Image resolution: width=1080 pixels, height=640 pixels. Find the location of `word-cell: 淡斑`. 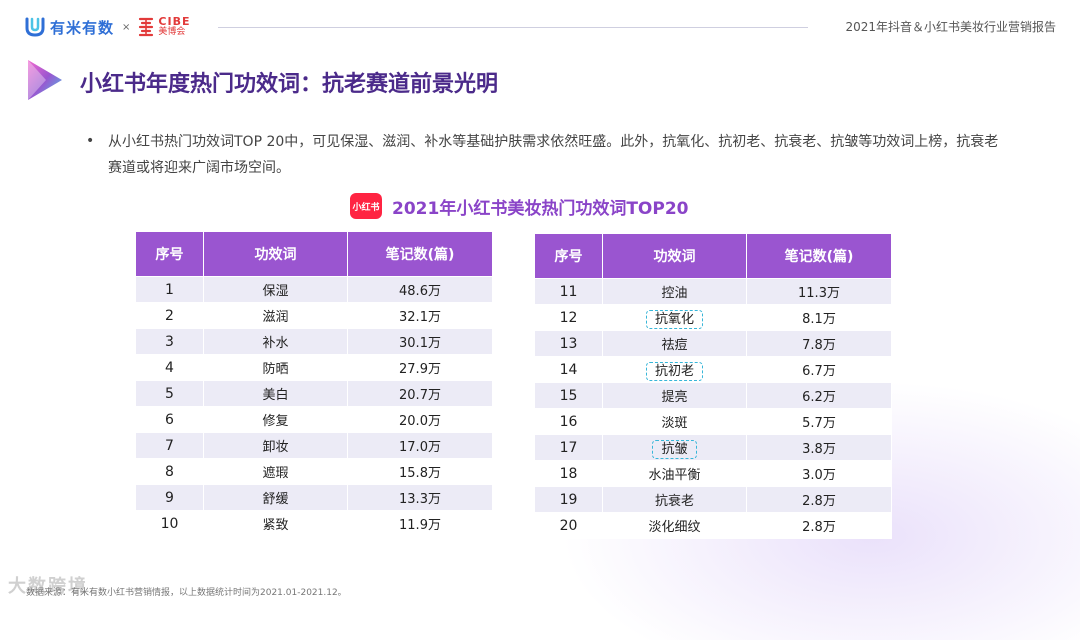

word-cell: 淡斑 is located at coordinates (674, 421).